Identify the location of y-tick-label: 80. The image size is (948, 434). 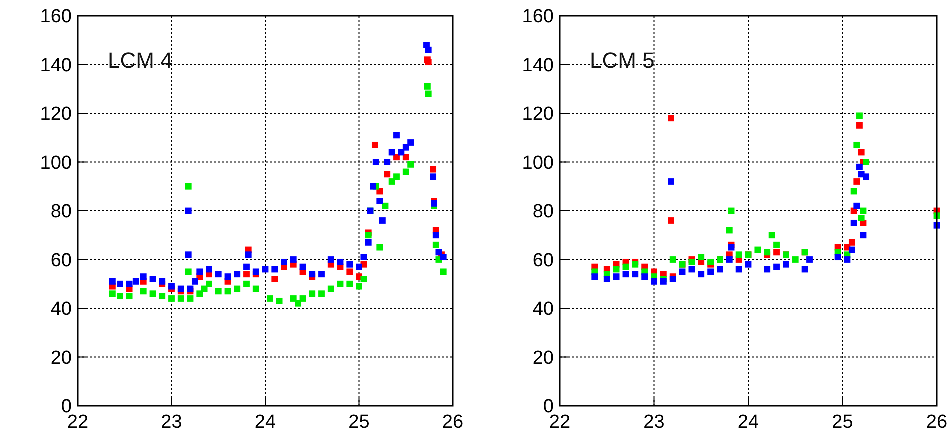
(61, 212).